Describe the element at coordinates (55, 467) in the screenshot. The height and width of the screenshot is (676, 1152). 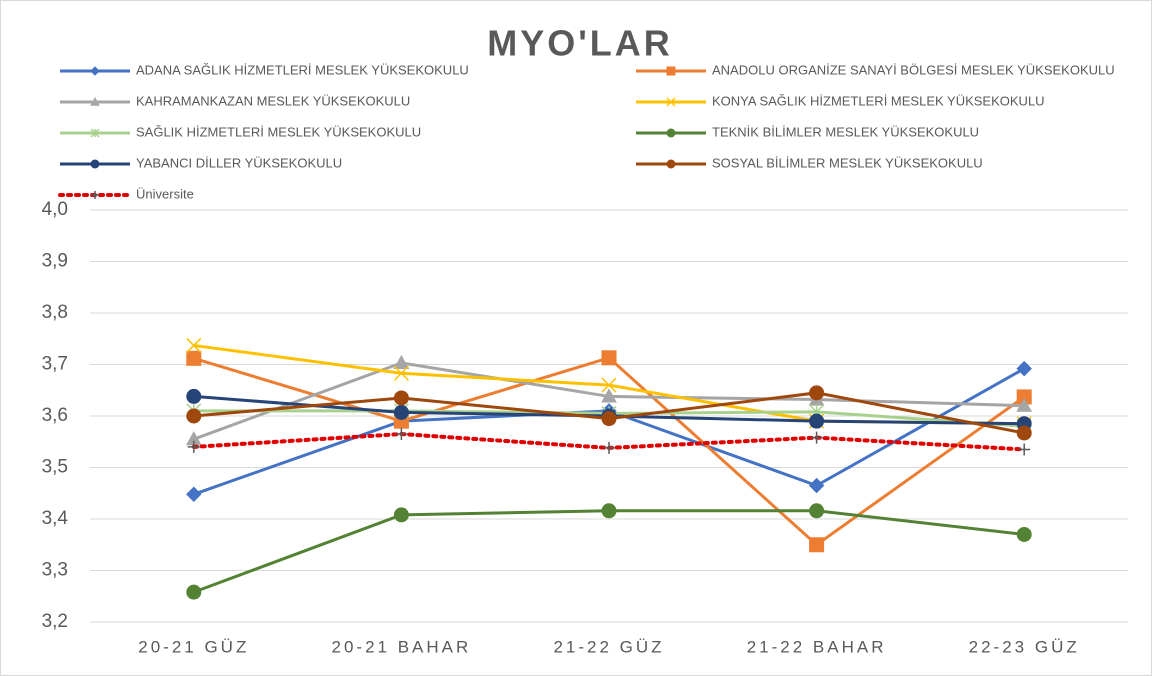
I see `y-tick-label: 3,5` at that location.